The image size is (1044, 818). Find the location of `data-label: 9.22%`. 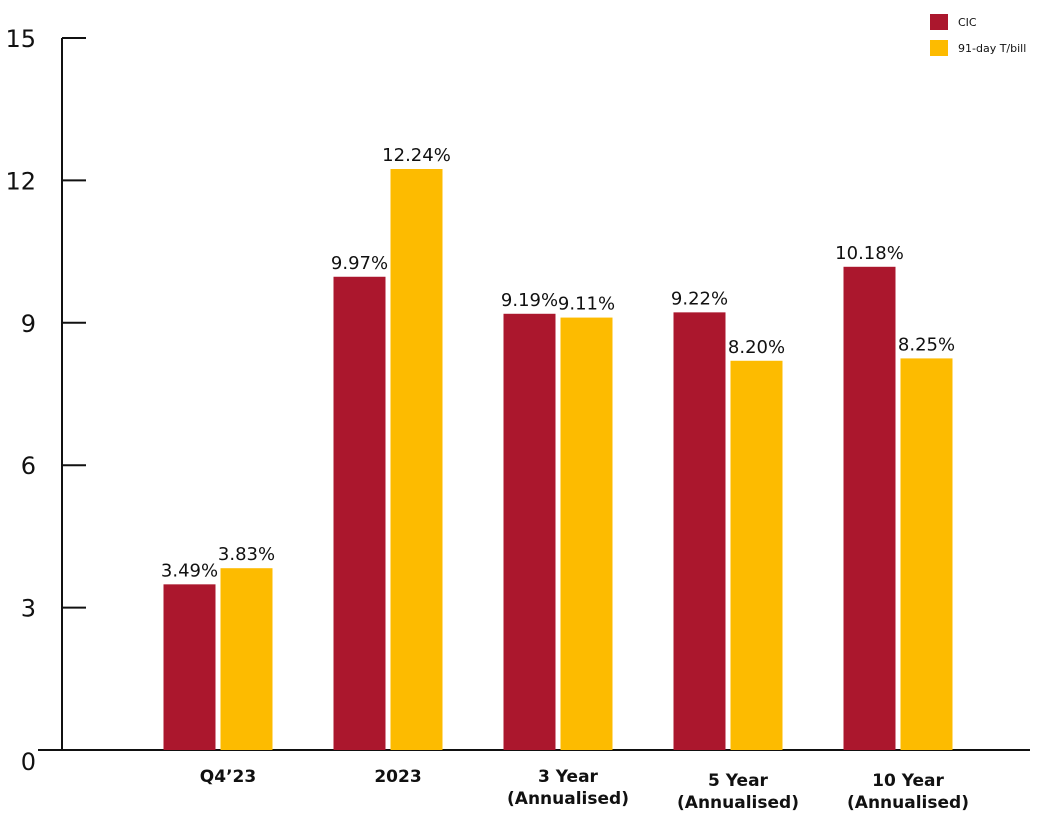

data-label: 9.22% is located at coordinates (699, 298).